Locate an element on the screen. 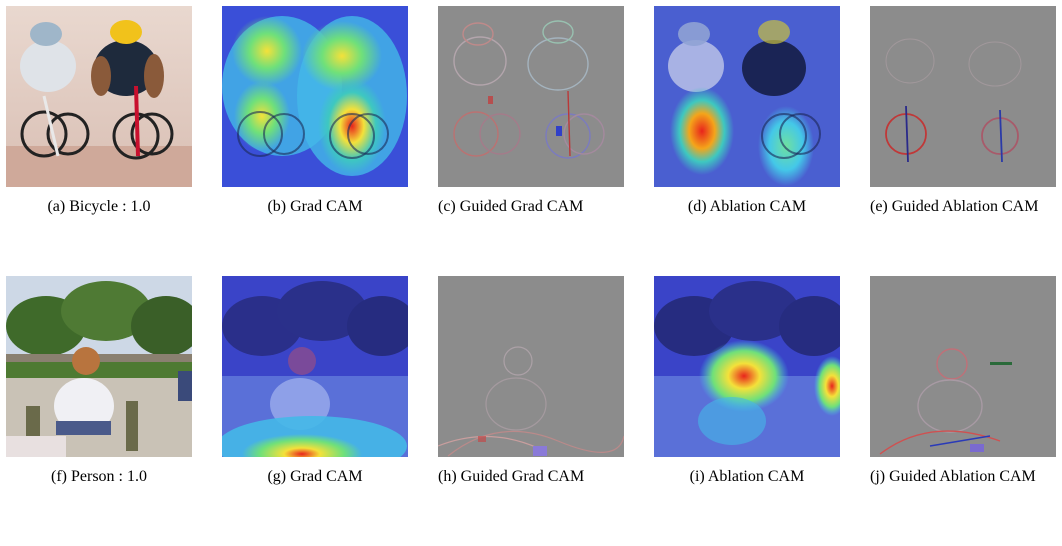 This screenshot has height=546, width=1062. person-grad-cam-image is located at coordinates (315, 366).